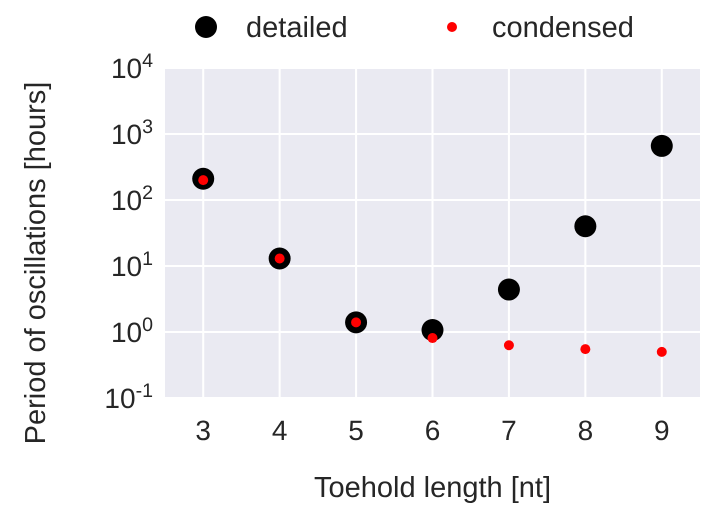 This screenshot has width=708, height=515. What do you see at coordinates (563, 28) in the screenshot?
I see `legend-label: condensed` at bounding box center [563, 28].